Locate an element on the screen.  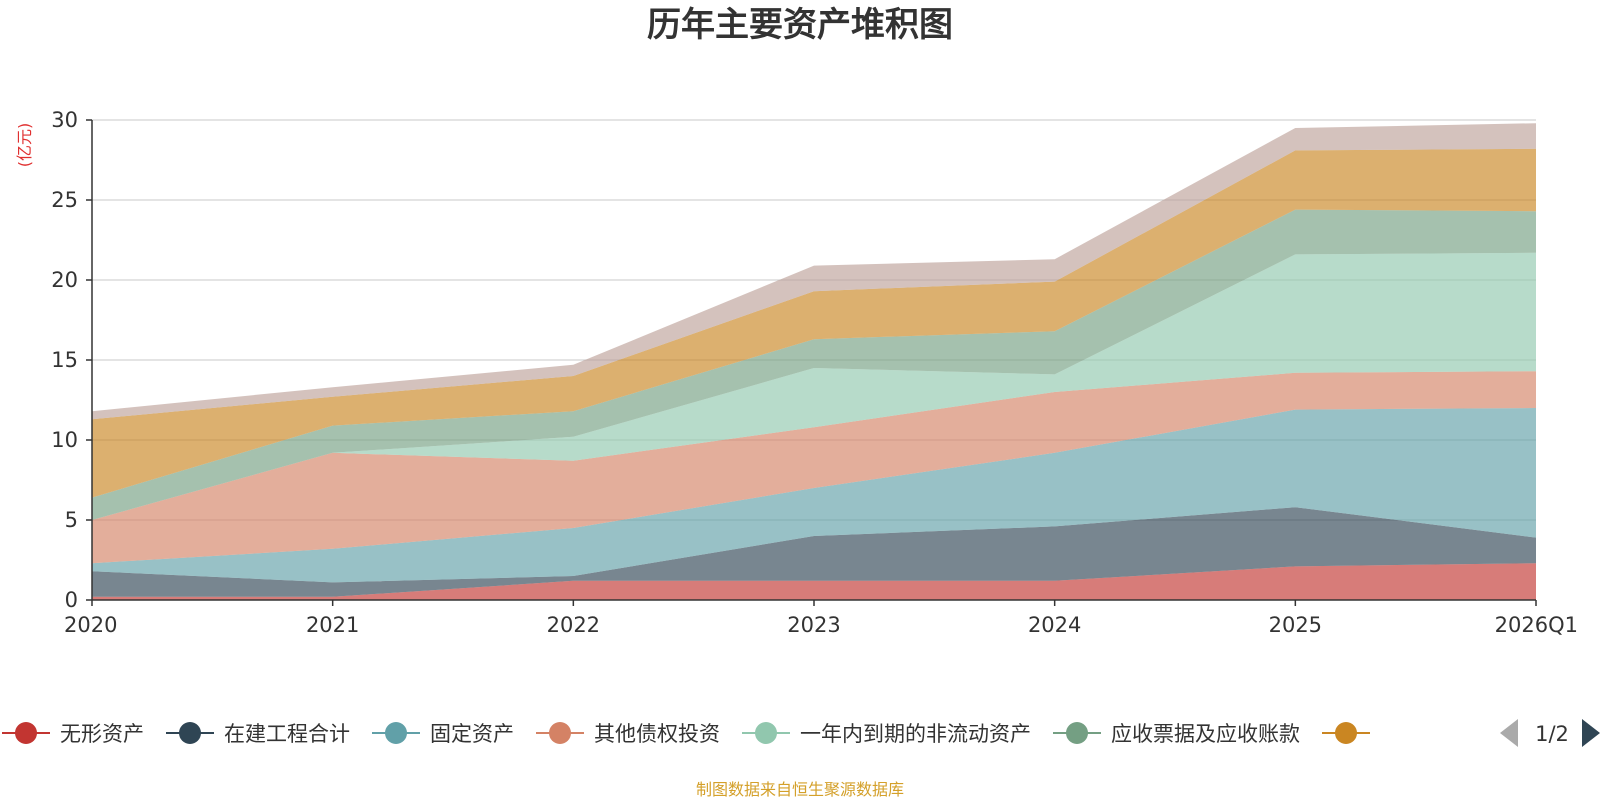
y-tick-label-4: 20 is located at coordinates (64, 280).